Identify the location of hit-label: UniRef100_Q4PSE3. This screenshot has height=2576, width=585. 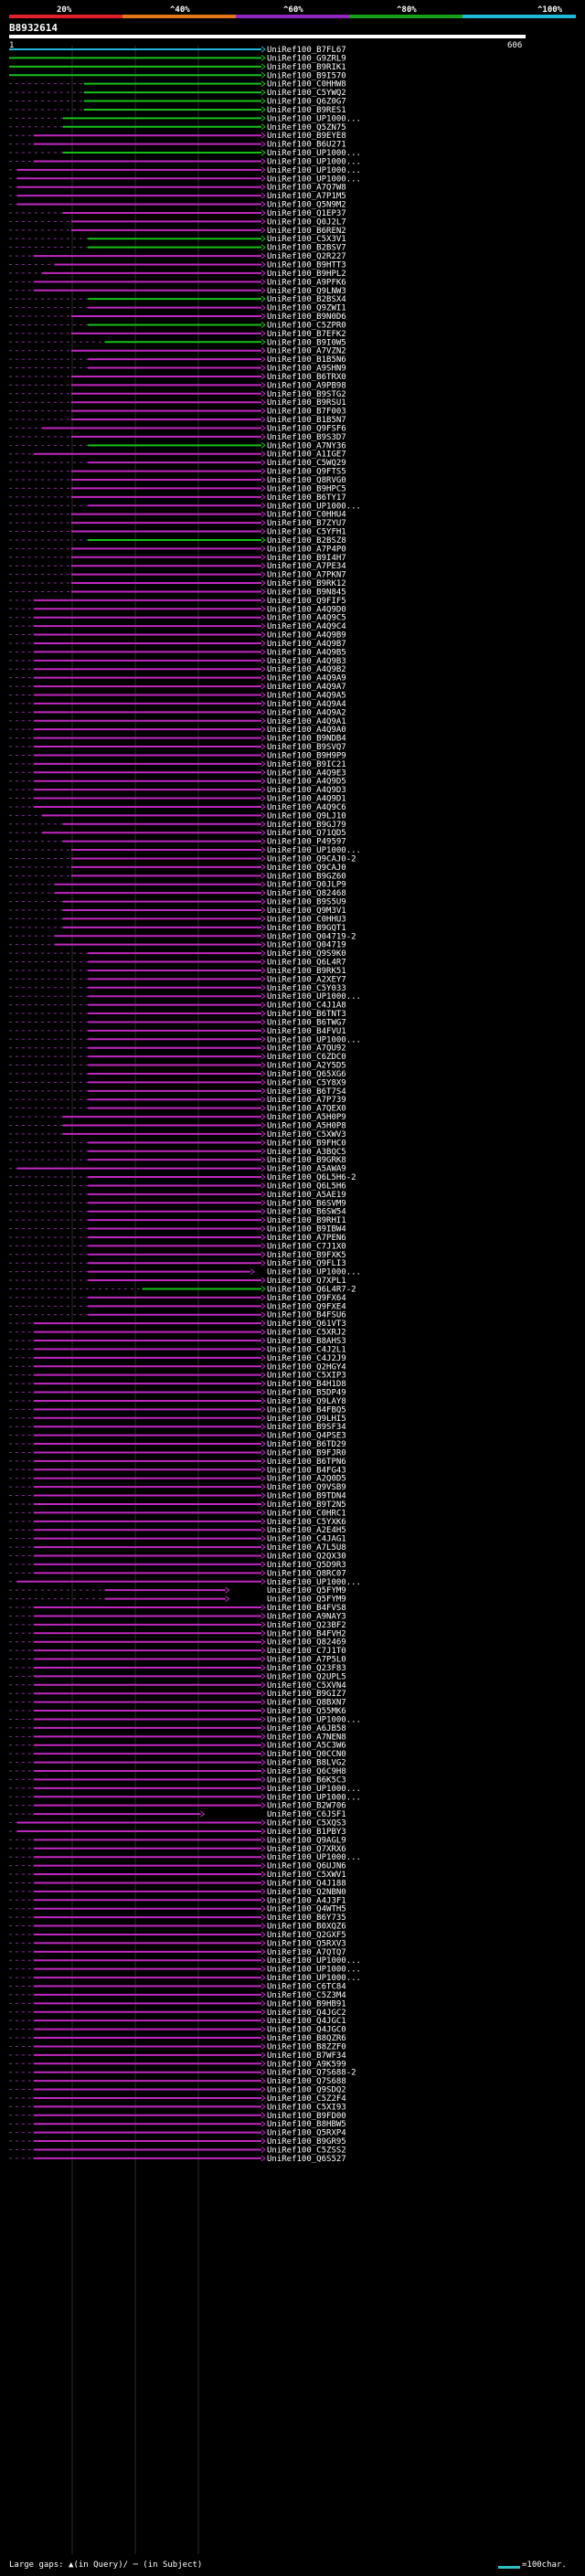
(307, 1436).